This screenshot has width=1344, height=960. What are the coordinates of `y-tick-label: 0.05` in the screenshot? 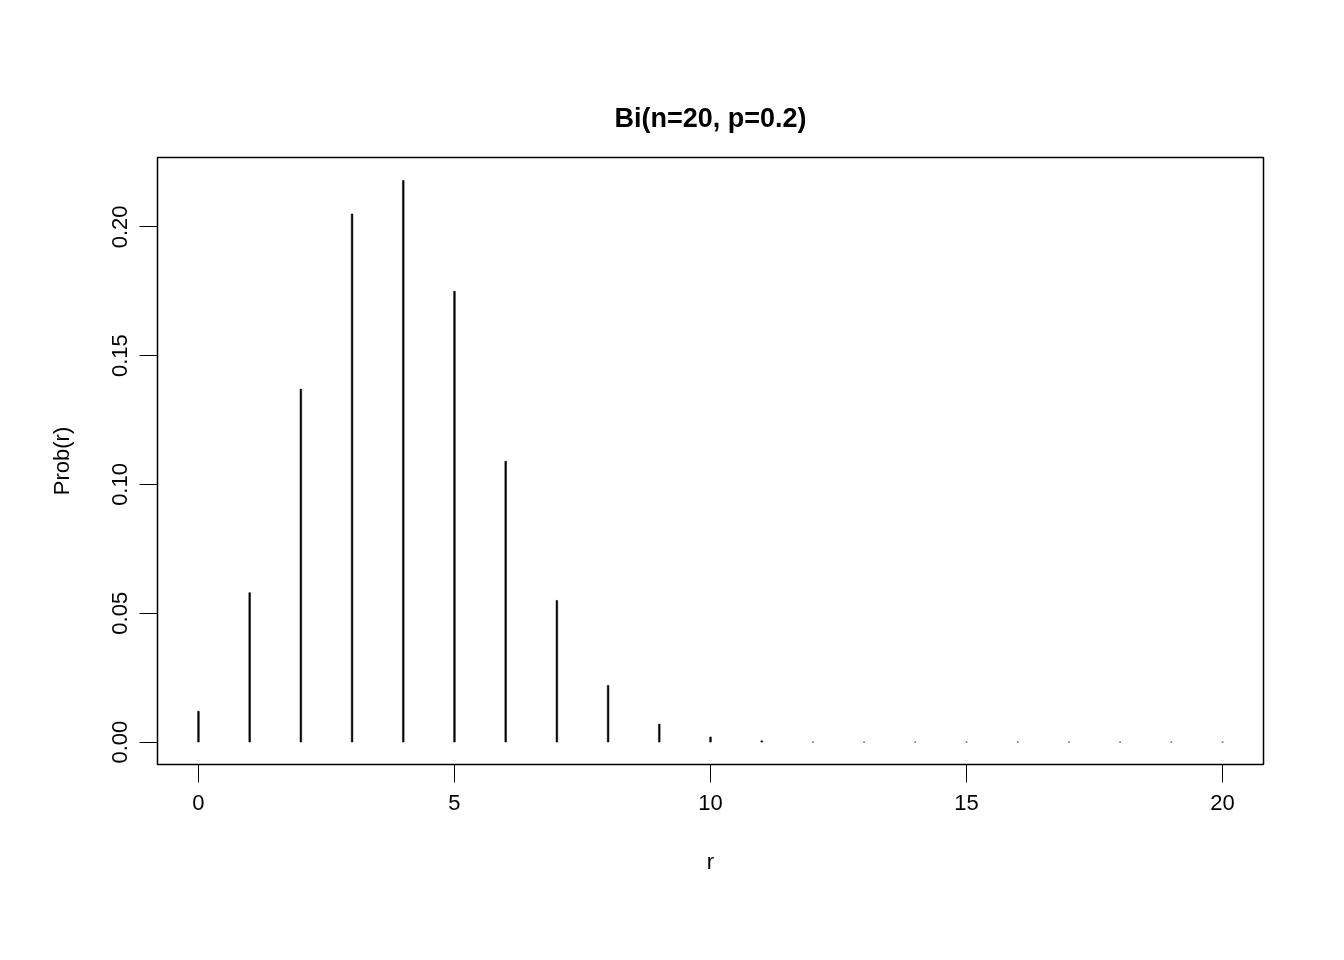 It's located at (120, 613).